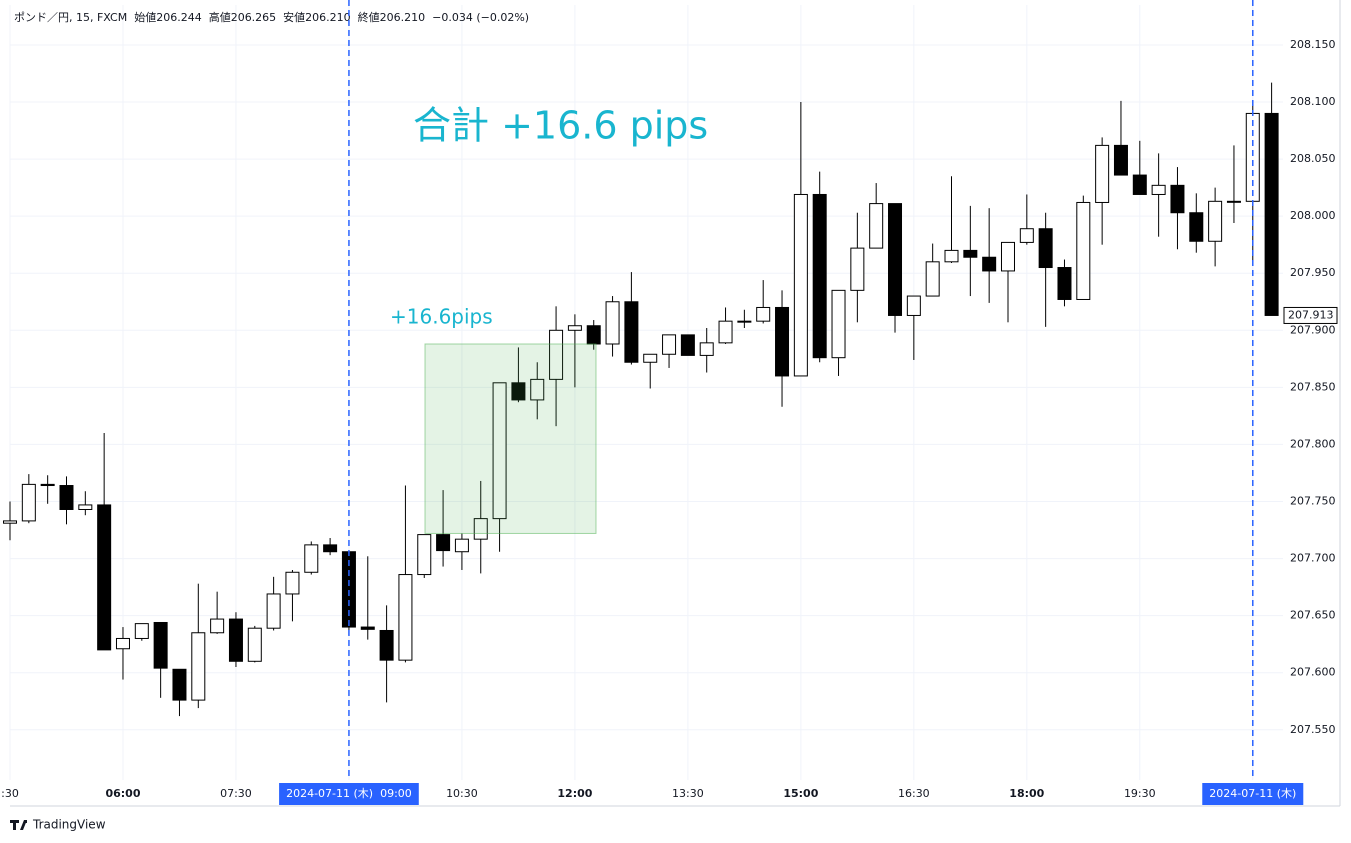 The image size is (1351, 843). What do you see at coordinates (510, 438) in the screenshot?
I see `highlight-box` at bounding box center [510, 438].